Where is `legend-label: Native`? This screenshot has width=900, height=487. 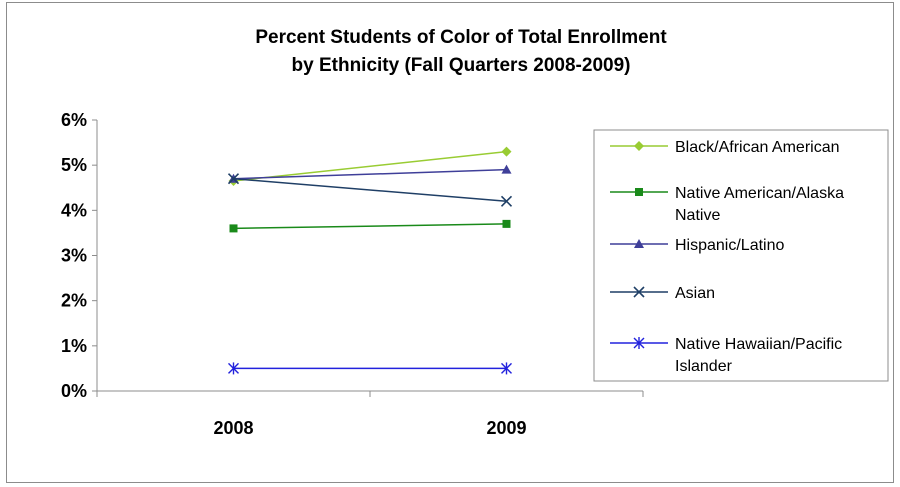
legend-label: Native is located at coordinates (697, 215).